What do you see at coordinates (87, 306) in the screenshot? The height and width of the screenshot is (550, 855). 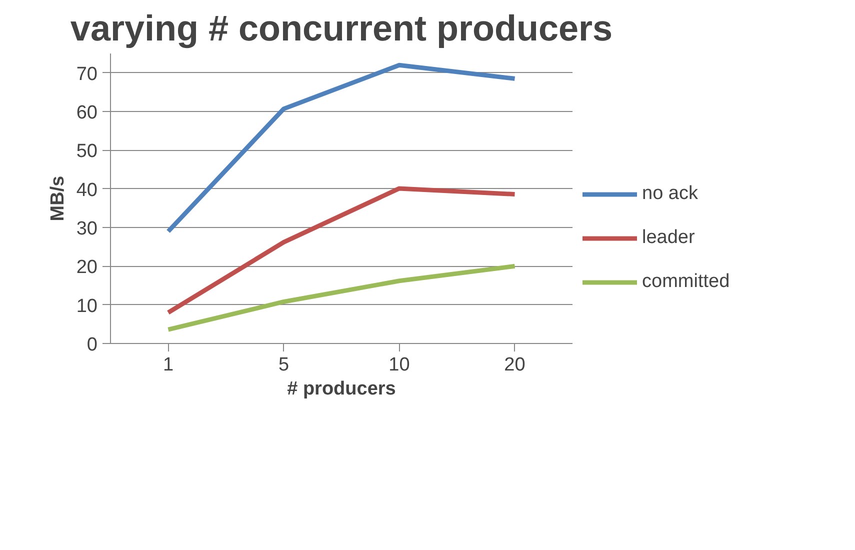 I see `y-tick-label: 10` at bounding box center [87, 306].